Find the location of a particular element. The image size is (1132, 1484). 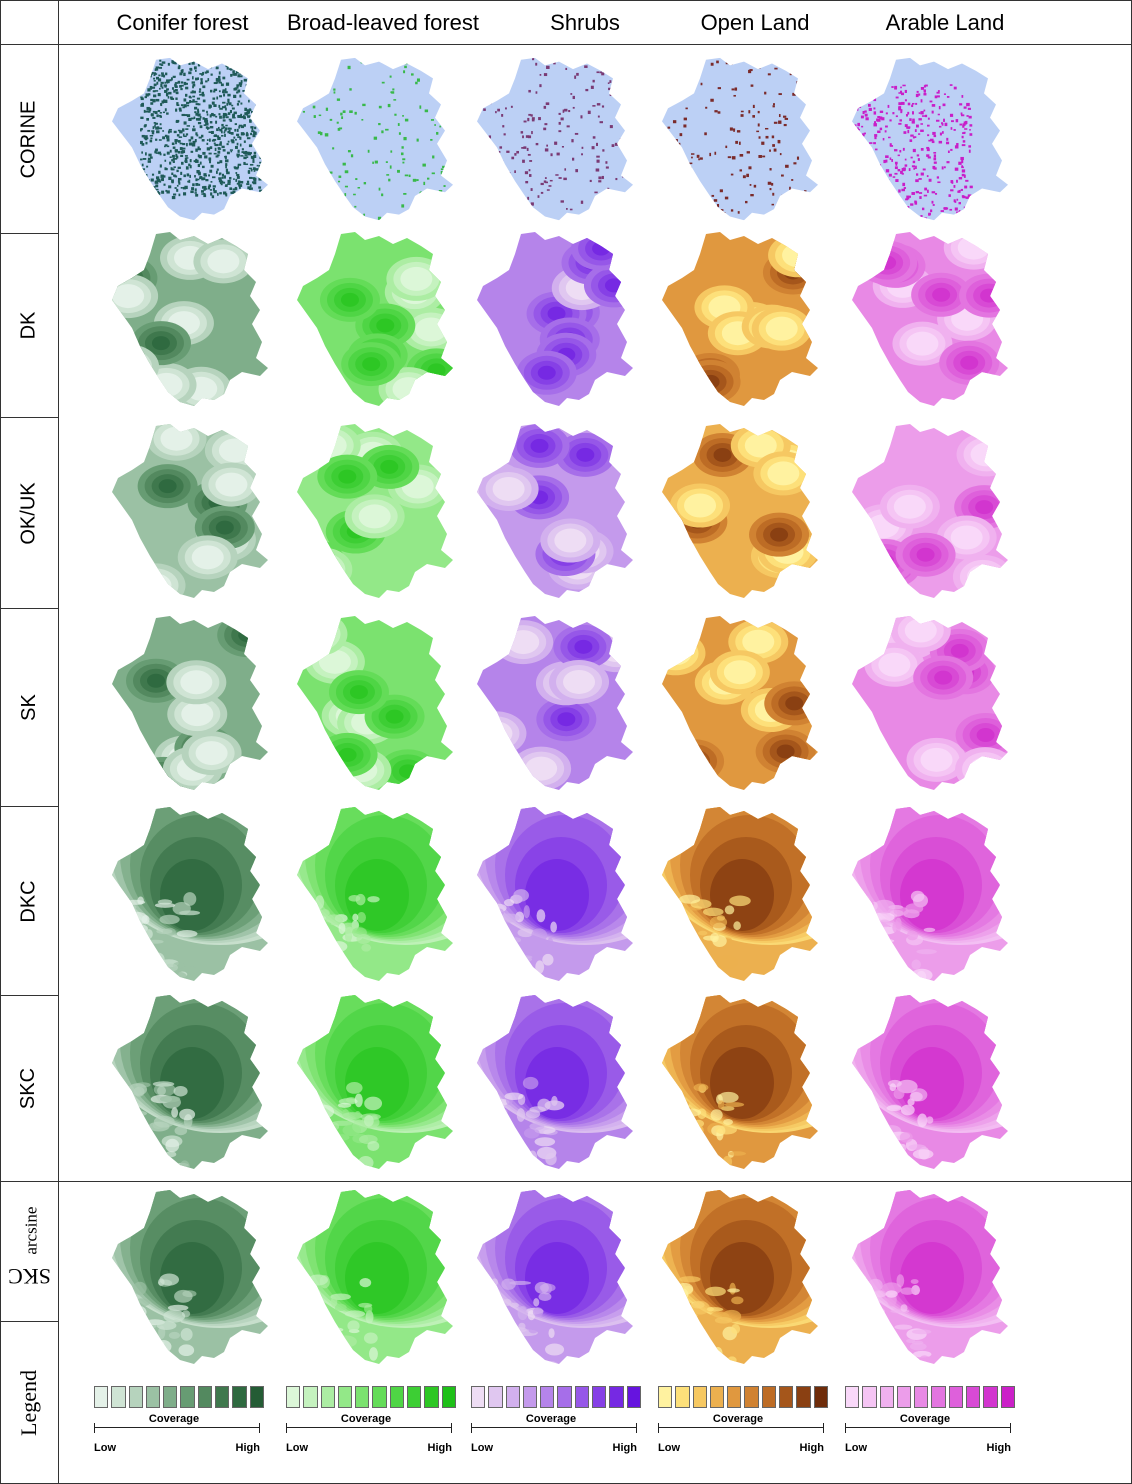

header-divider is located at coordinates (566, 44).